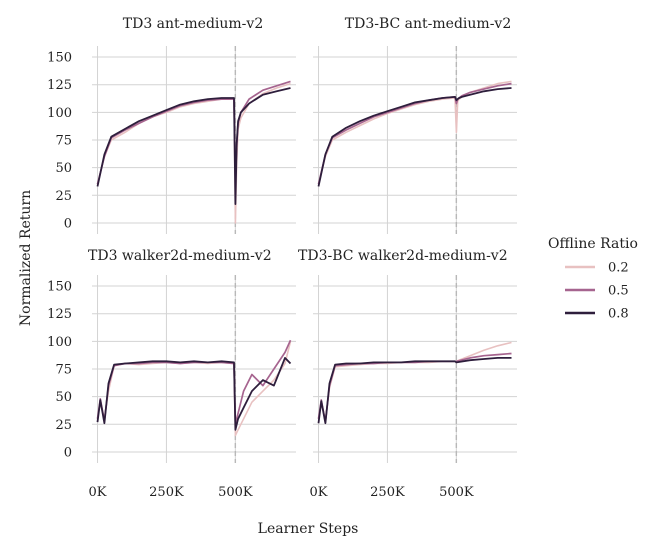 This screenshot has height=556, width=664. I want to click on panel-title: TD3 walker2d-medium-v2, so click(180, 256).